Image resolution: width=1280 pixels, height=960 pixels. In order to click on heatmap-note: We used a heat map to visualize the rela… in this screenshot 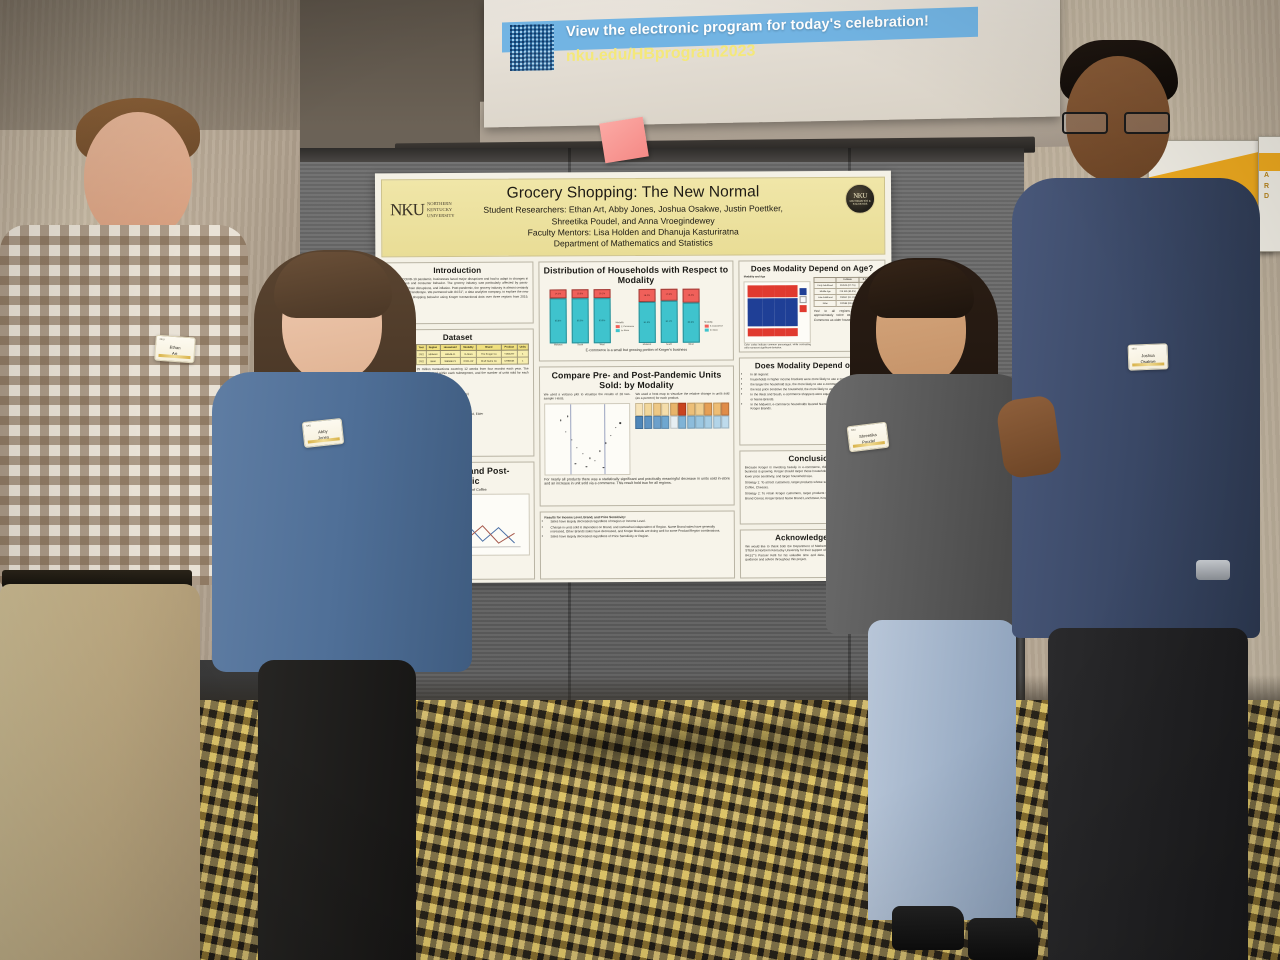, I will do `click(682, 396)`.